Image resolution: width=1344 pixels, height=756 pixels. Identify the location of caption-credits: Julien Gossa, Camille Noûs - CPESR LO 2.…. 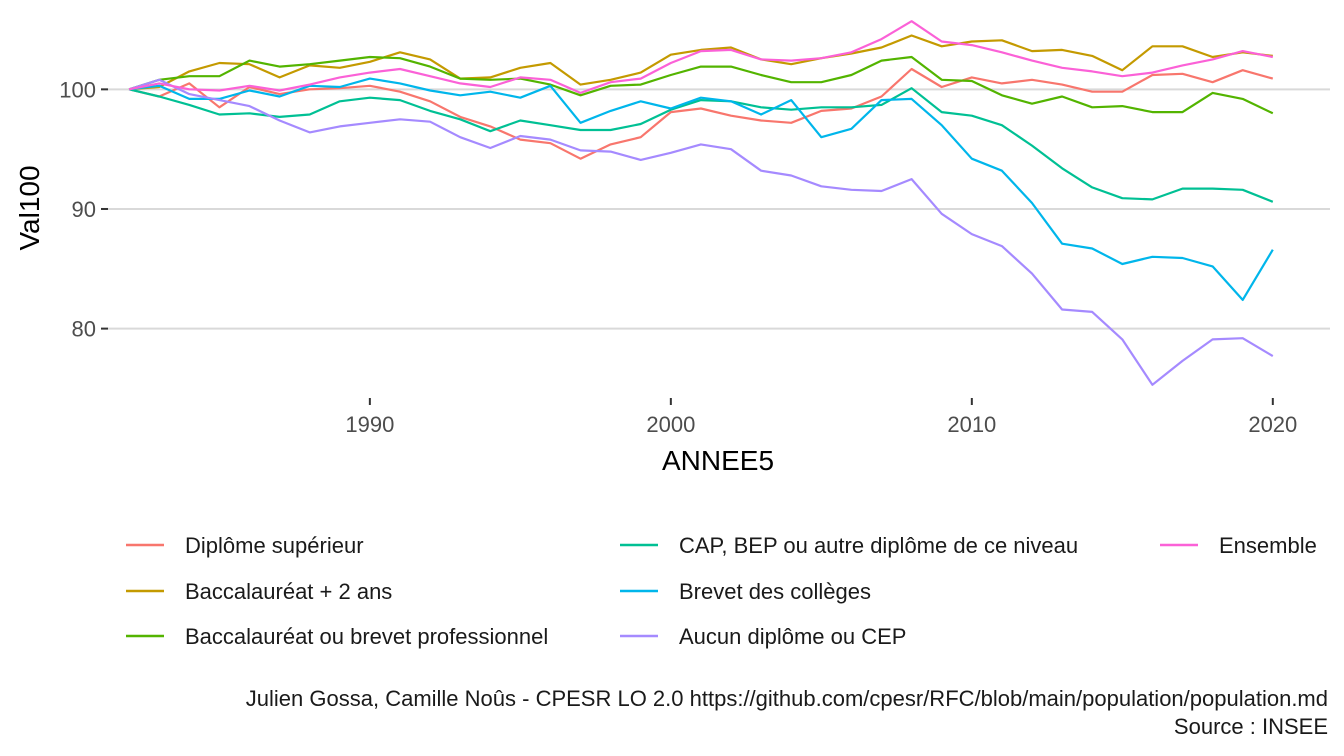
(786, 698).